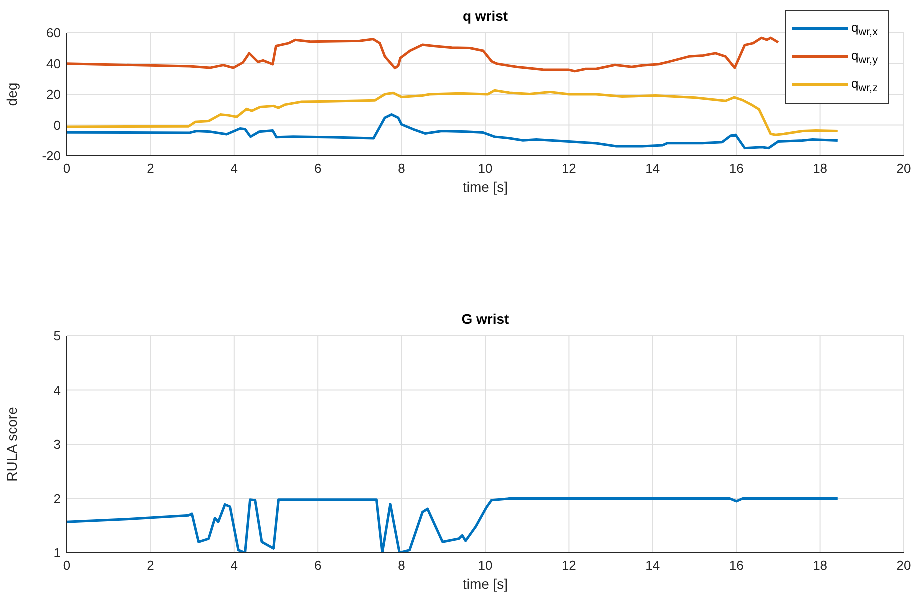  Describe the element at coordinates (53, 64) in the screenshot. I see `y-tick-label: 40` at that location.